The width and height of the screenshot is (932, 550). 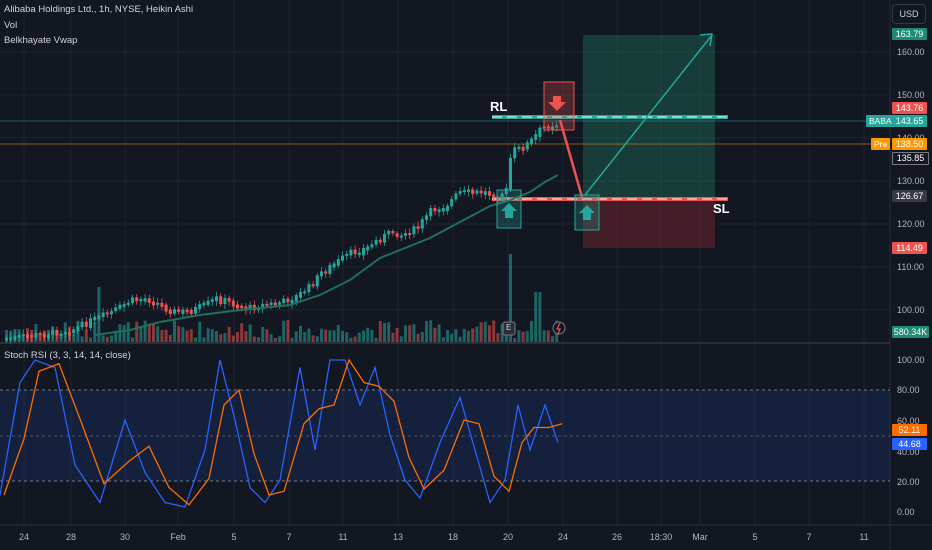 What do you see at coordinates (11, 25) in the screenshot?
I see `vol-legend: Vol` at bounding box center [11, 25].